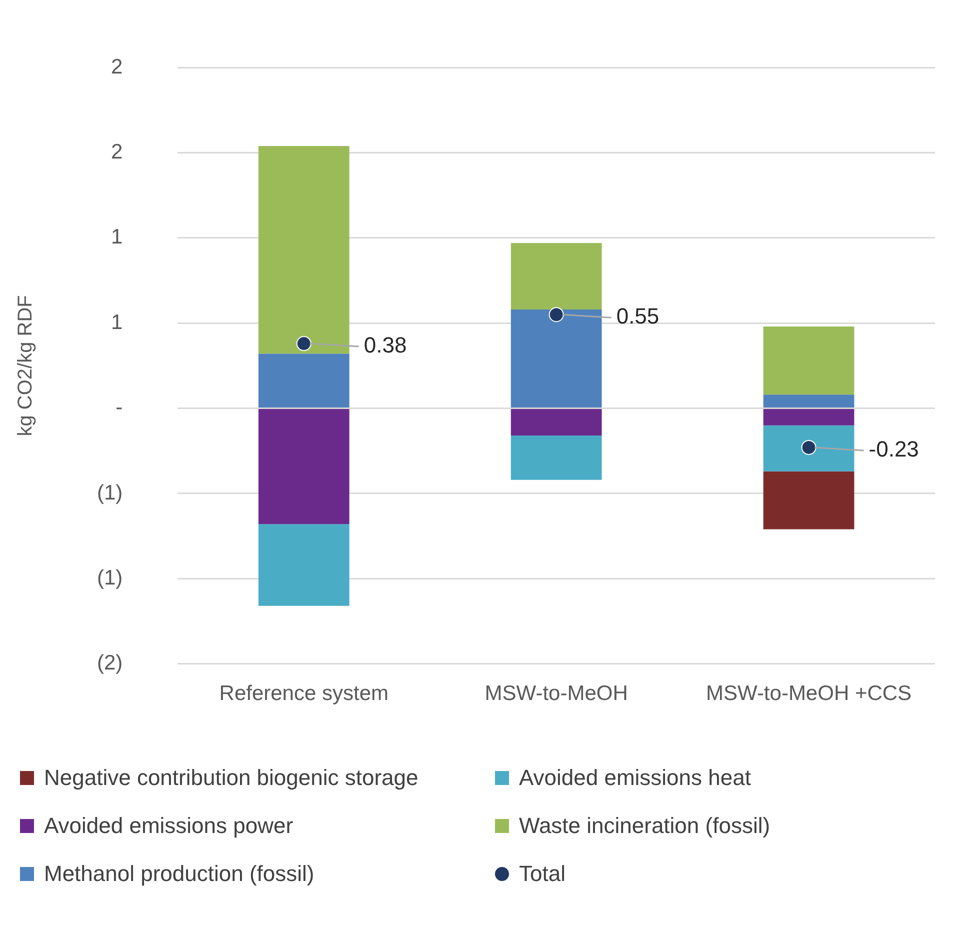  Describe the element at coordinates (231, 778) in the screenshot. I see `legend-label: Negative contribution biogenic storage` at that location.